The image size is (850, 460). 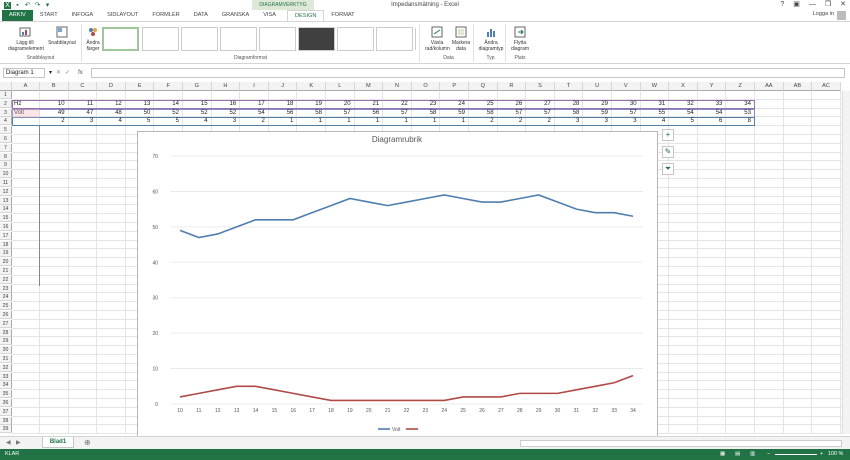 What do you see at coordinates (37, 5) in the screenshot?
I see `redo-icon: ↷` at bounding box center [37, 5].